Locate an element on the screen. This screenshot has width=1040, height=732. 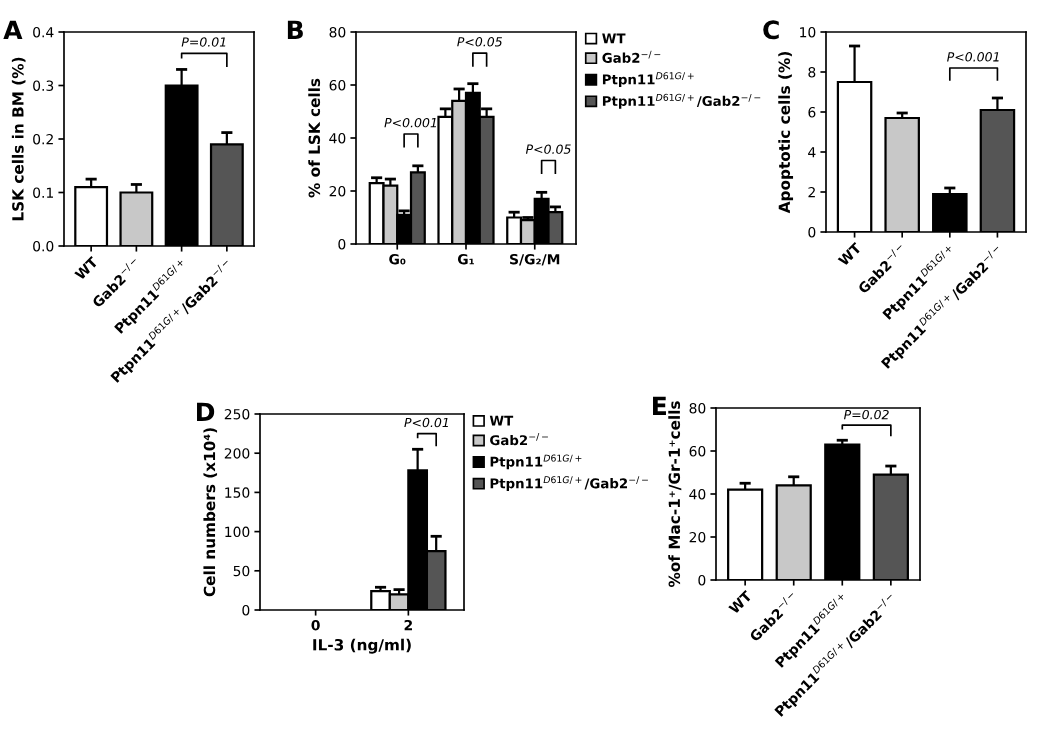
chart-title: B is located at coordinates (295, 29).